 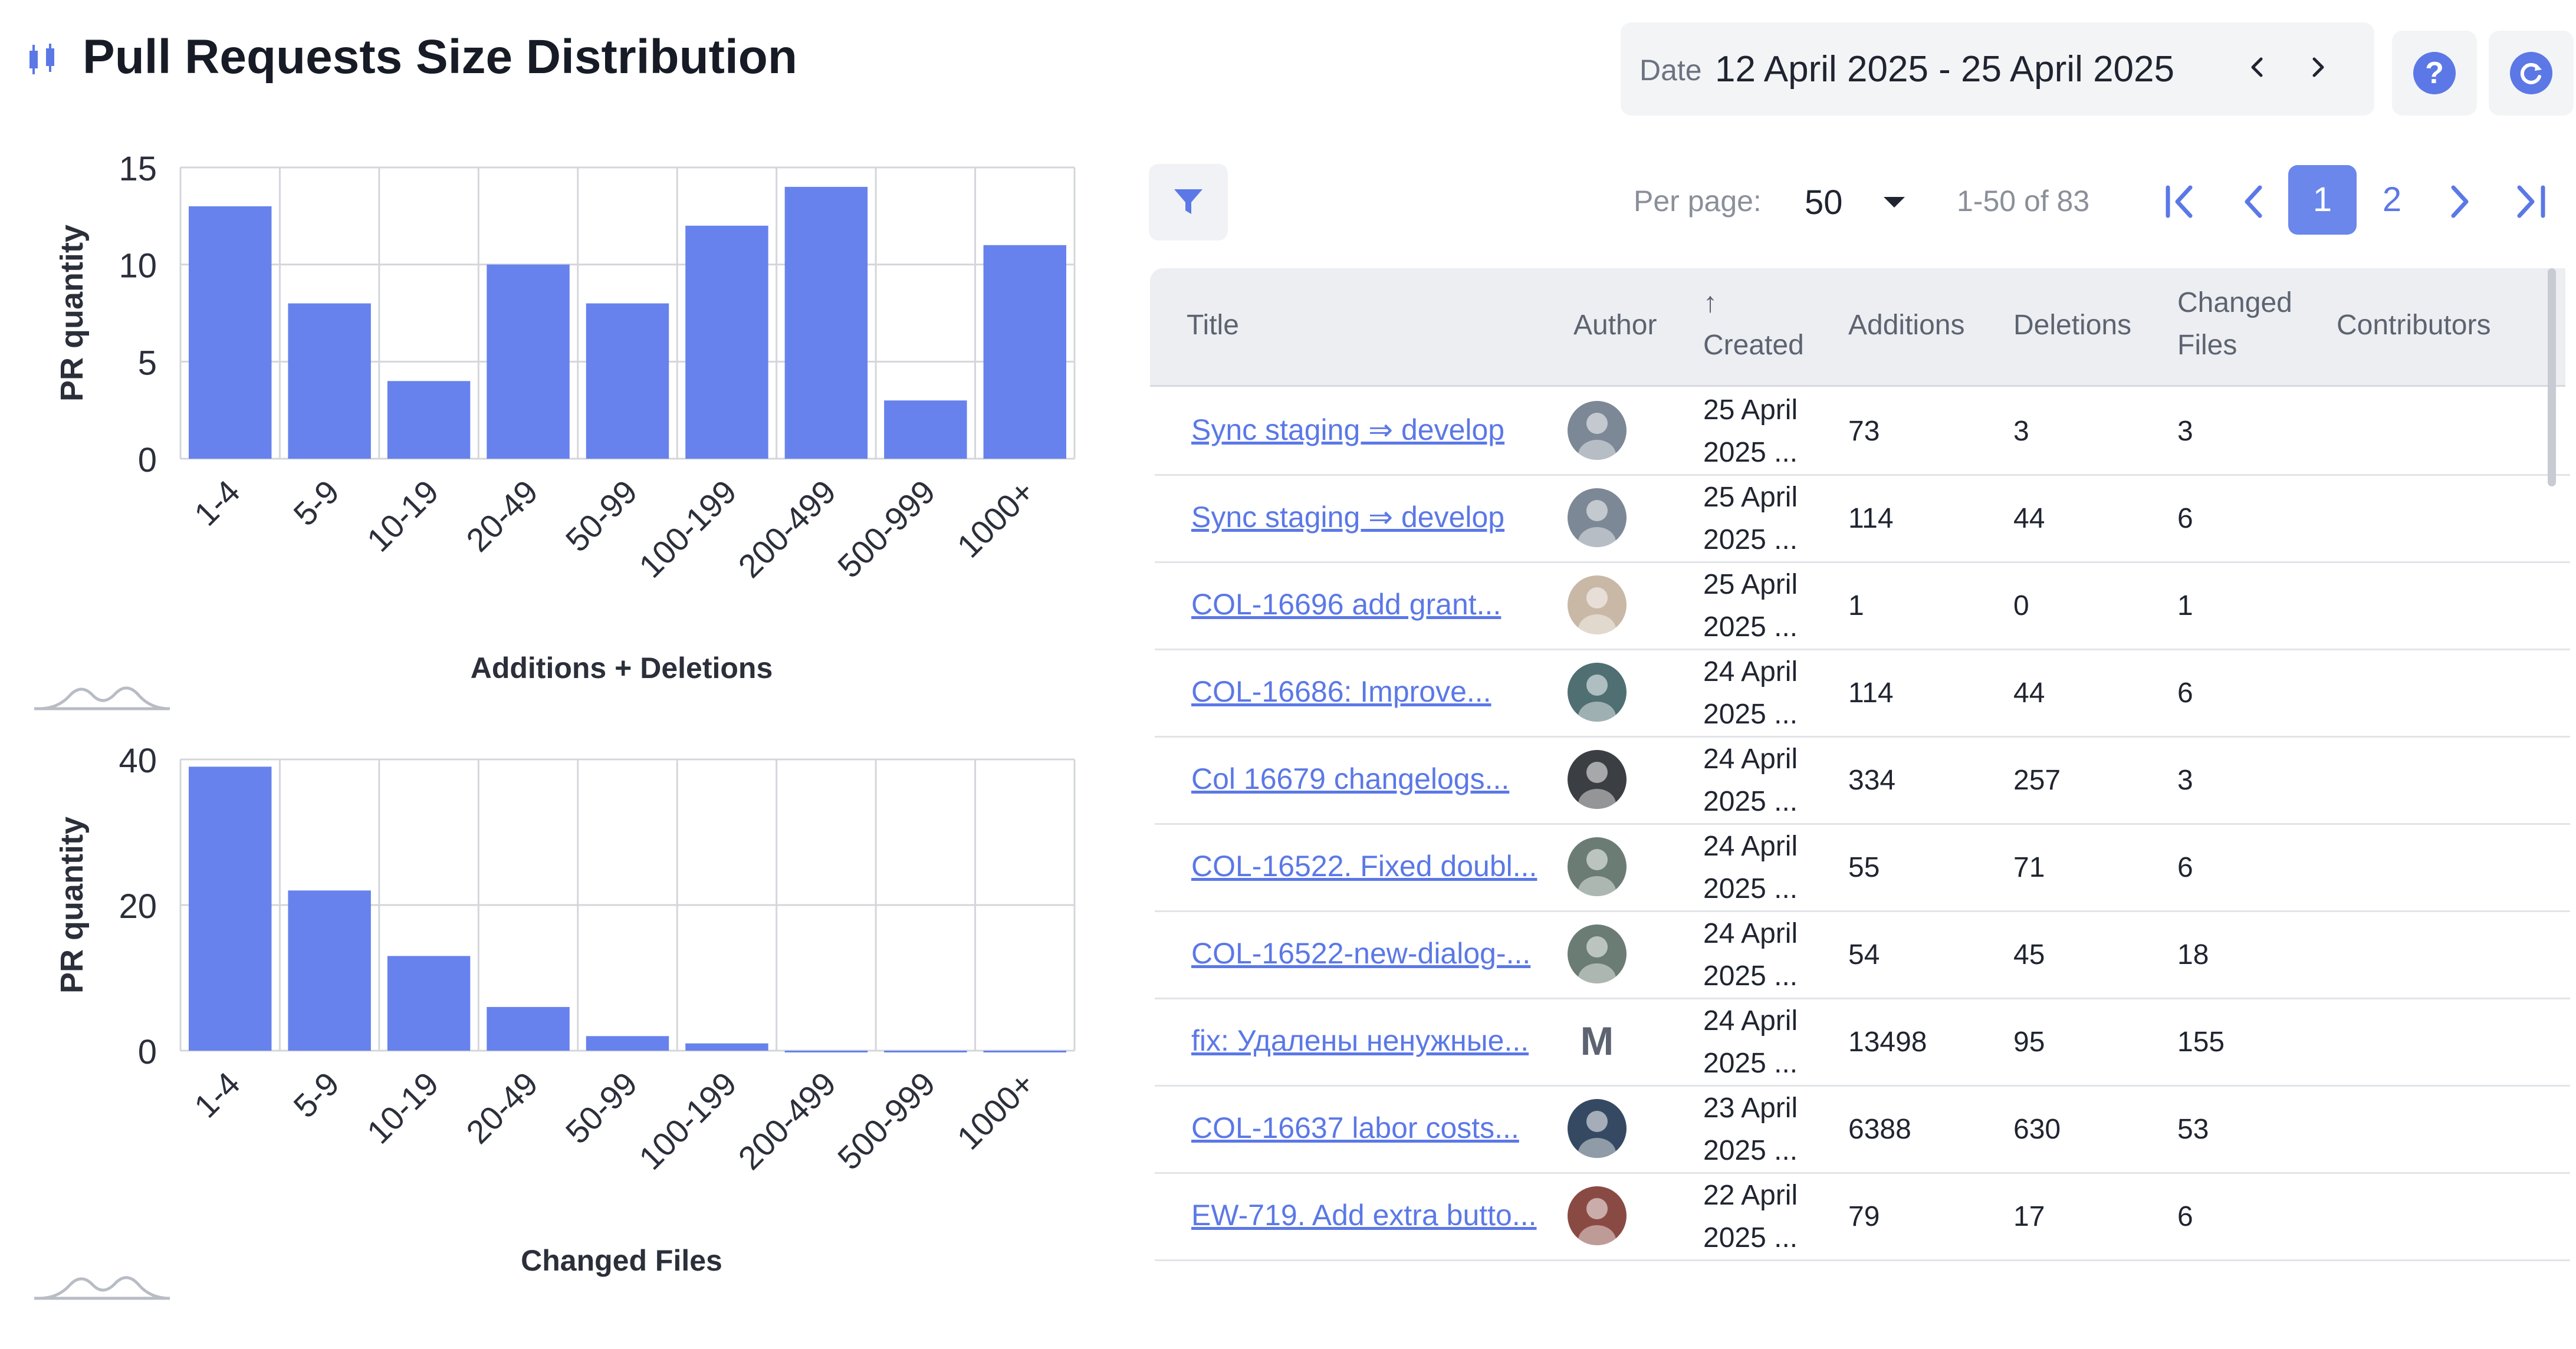 What do you see at coordinates (2207, 345) in the screenshot?
I see `column-header-files: Files` at bounding box center [2207, 345].